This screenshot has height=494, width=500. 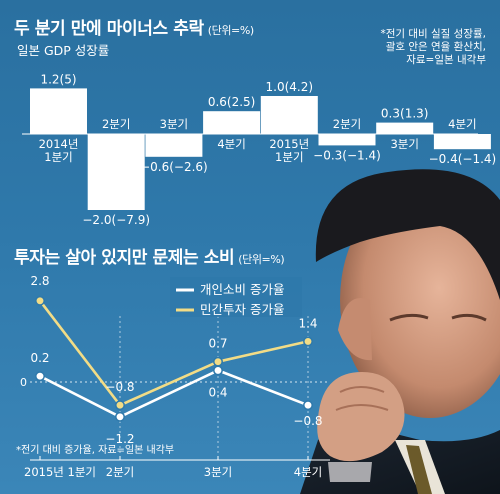 I want to click on bar-category-label-1-2: 1분기, so click(x=58, y=157).